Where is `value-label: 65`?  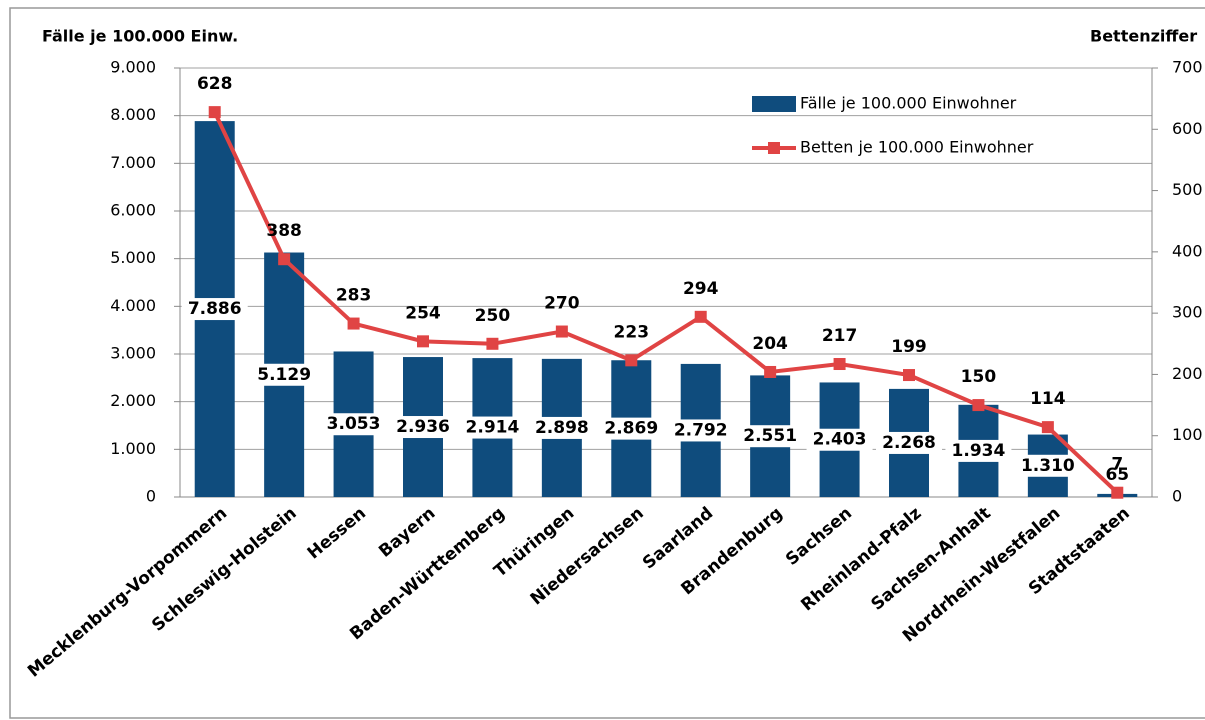
value-label: 65 is located at coordinates (1117, 475).